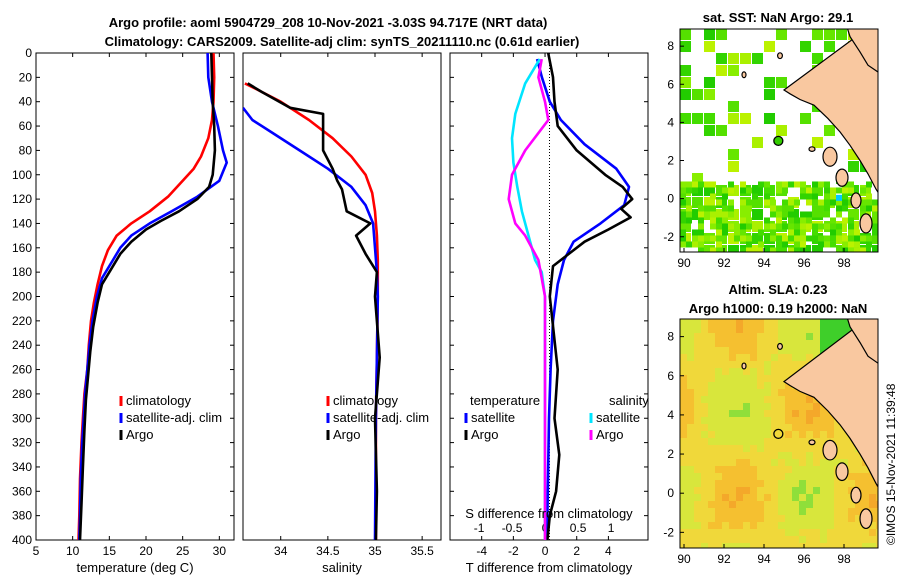  I want to click on x-tick-label: 0, so click(545, 551).